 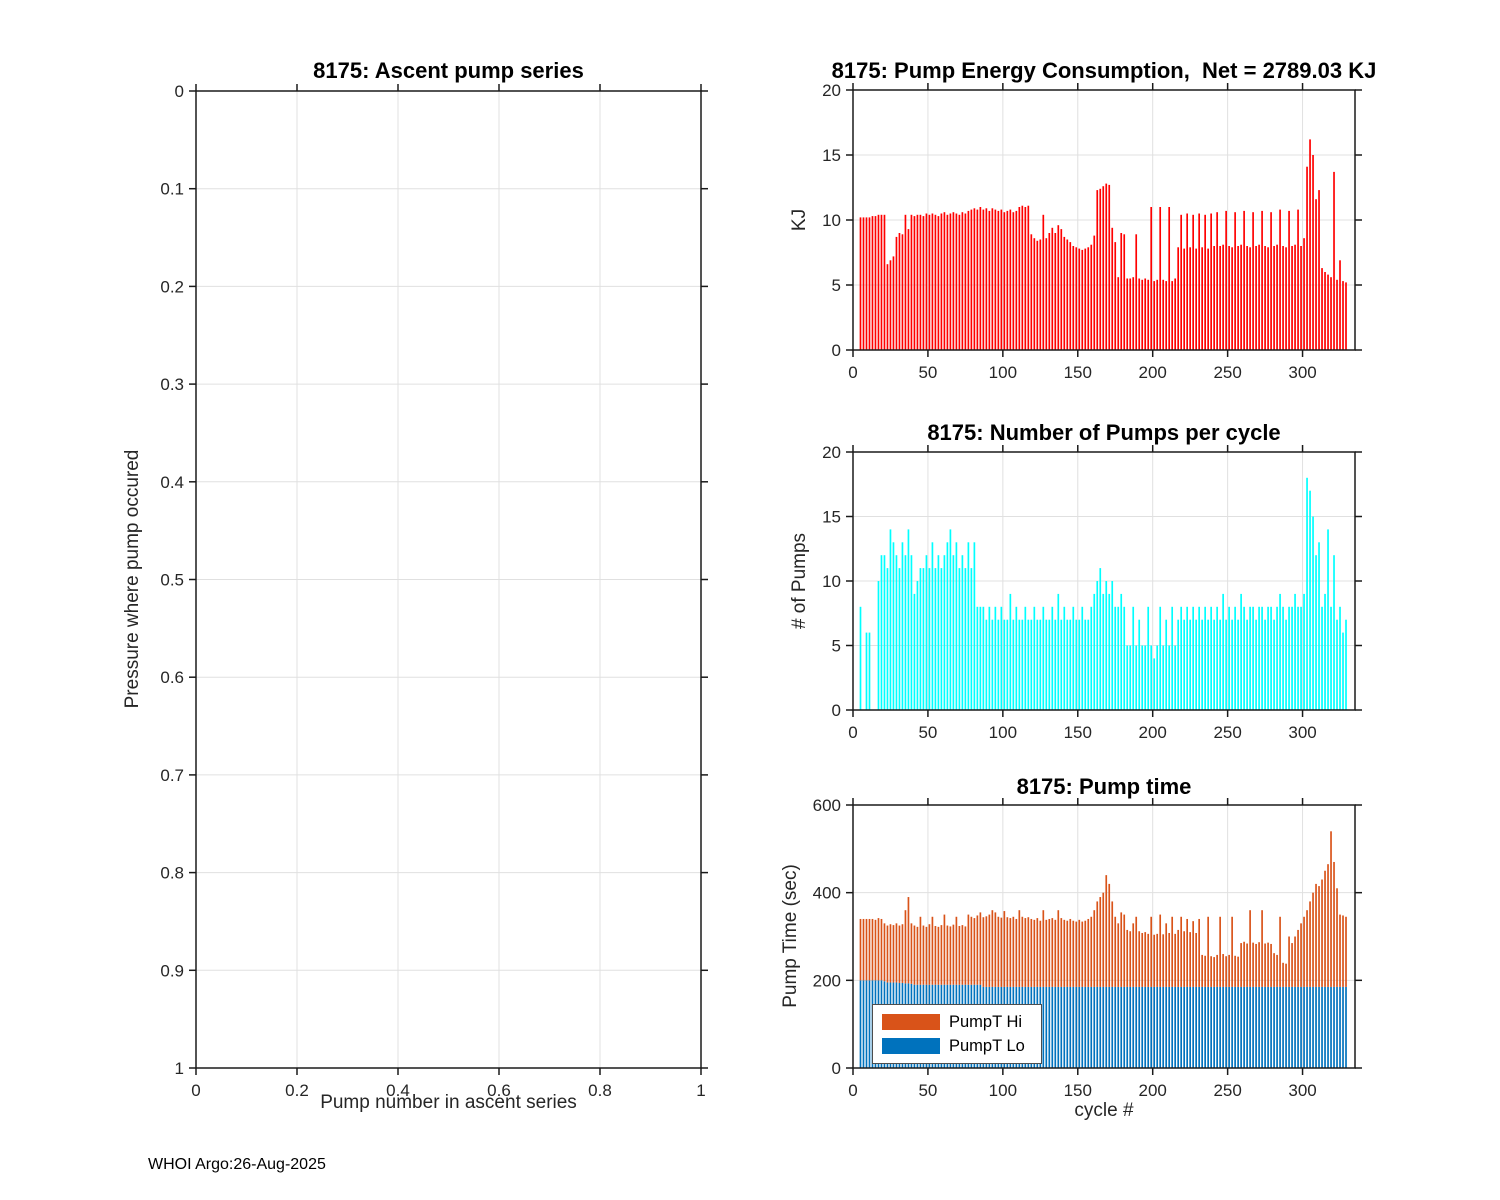 I want to click on svg-text: 600, so click(x=827, y=805).